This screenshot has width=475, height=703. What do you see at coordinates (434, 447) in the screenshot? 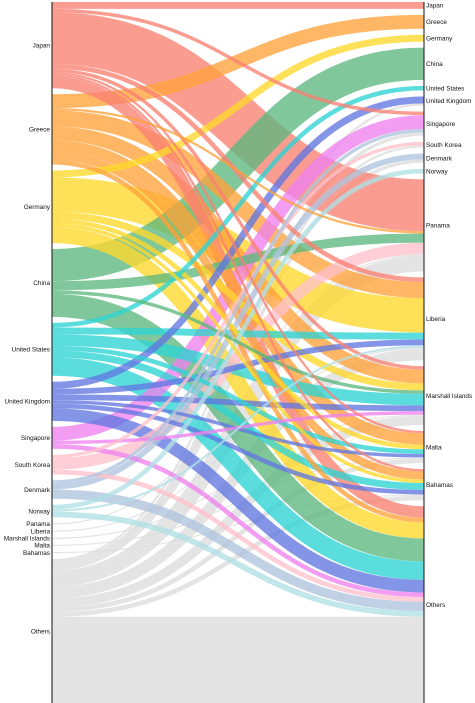
I see `target-label-malta: Malta` at bounding box center [434, 447].